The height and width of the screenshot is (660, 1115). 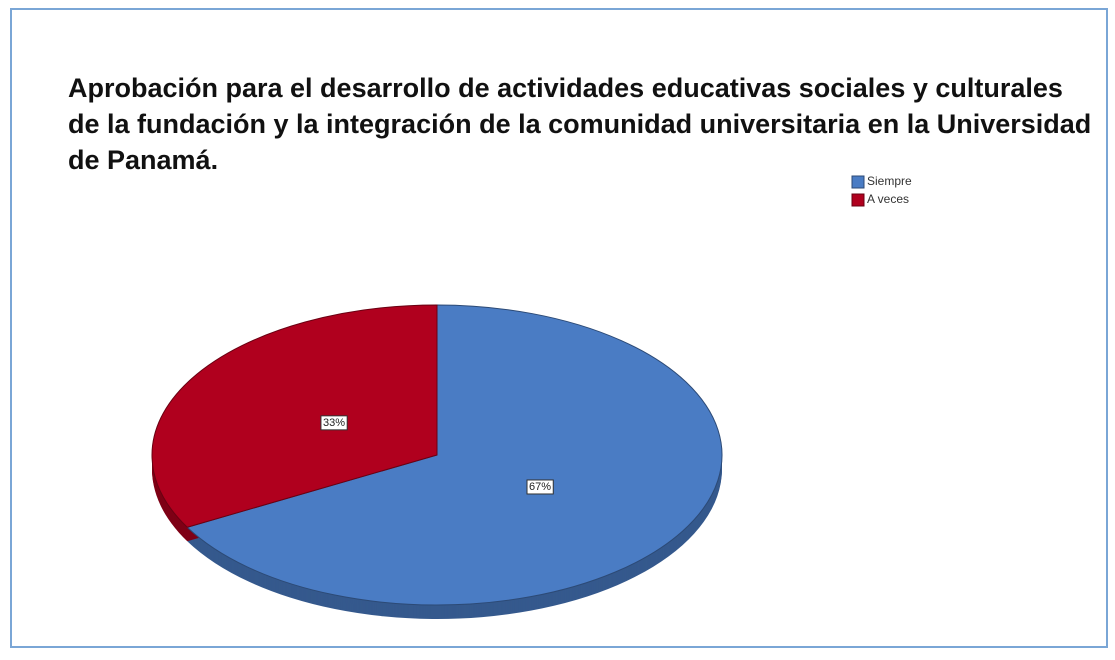 I want to click on slice, so click(x=294, y=416).